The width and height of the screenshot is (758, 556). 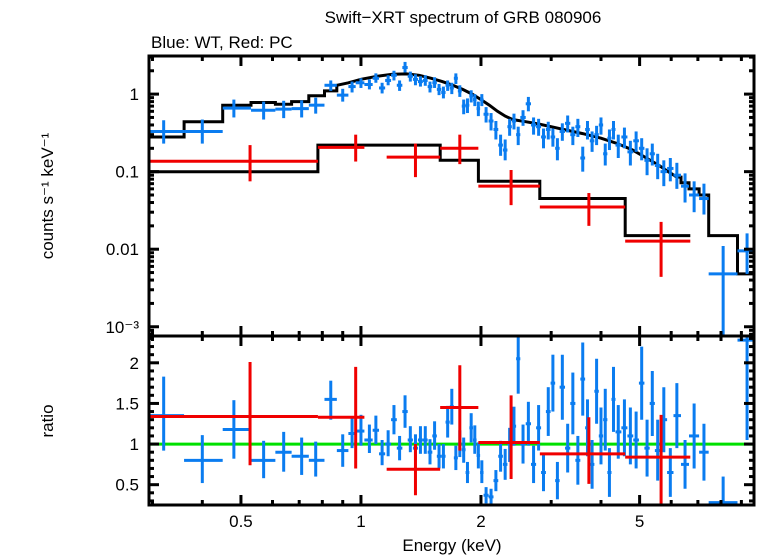 I want to click on y-tick-label: 0.01, so click(x=122, y=249).